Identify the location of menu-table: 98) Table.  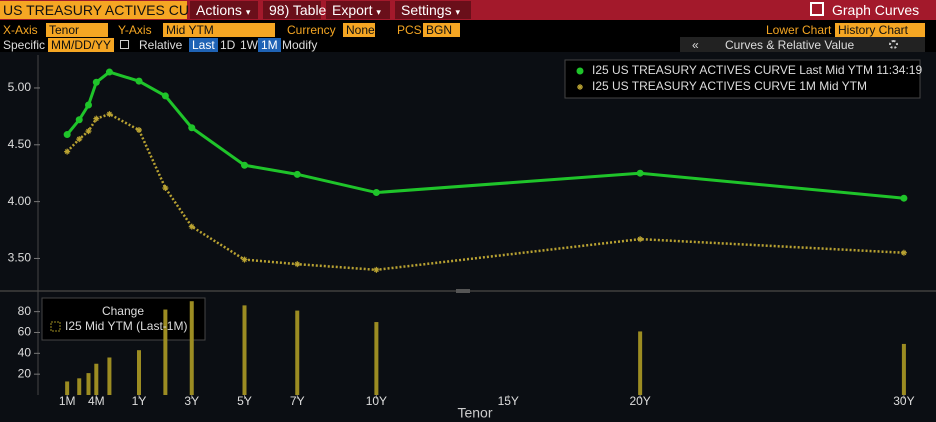
(294, 10).